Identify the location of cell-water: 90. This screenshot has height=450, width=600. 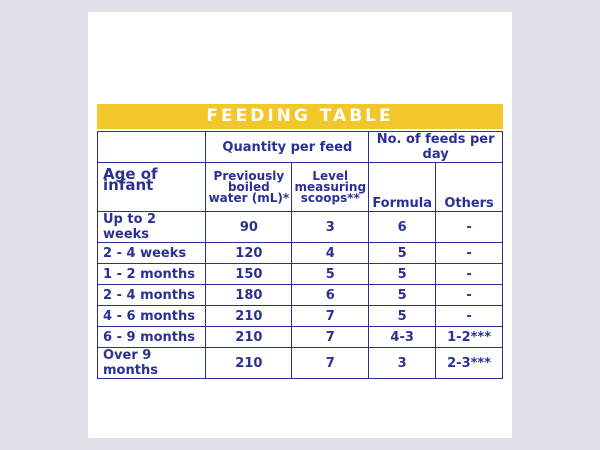
(249, 227).